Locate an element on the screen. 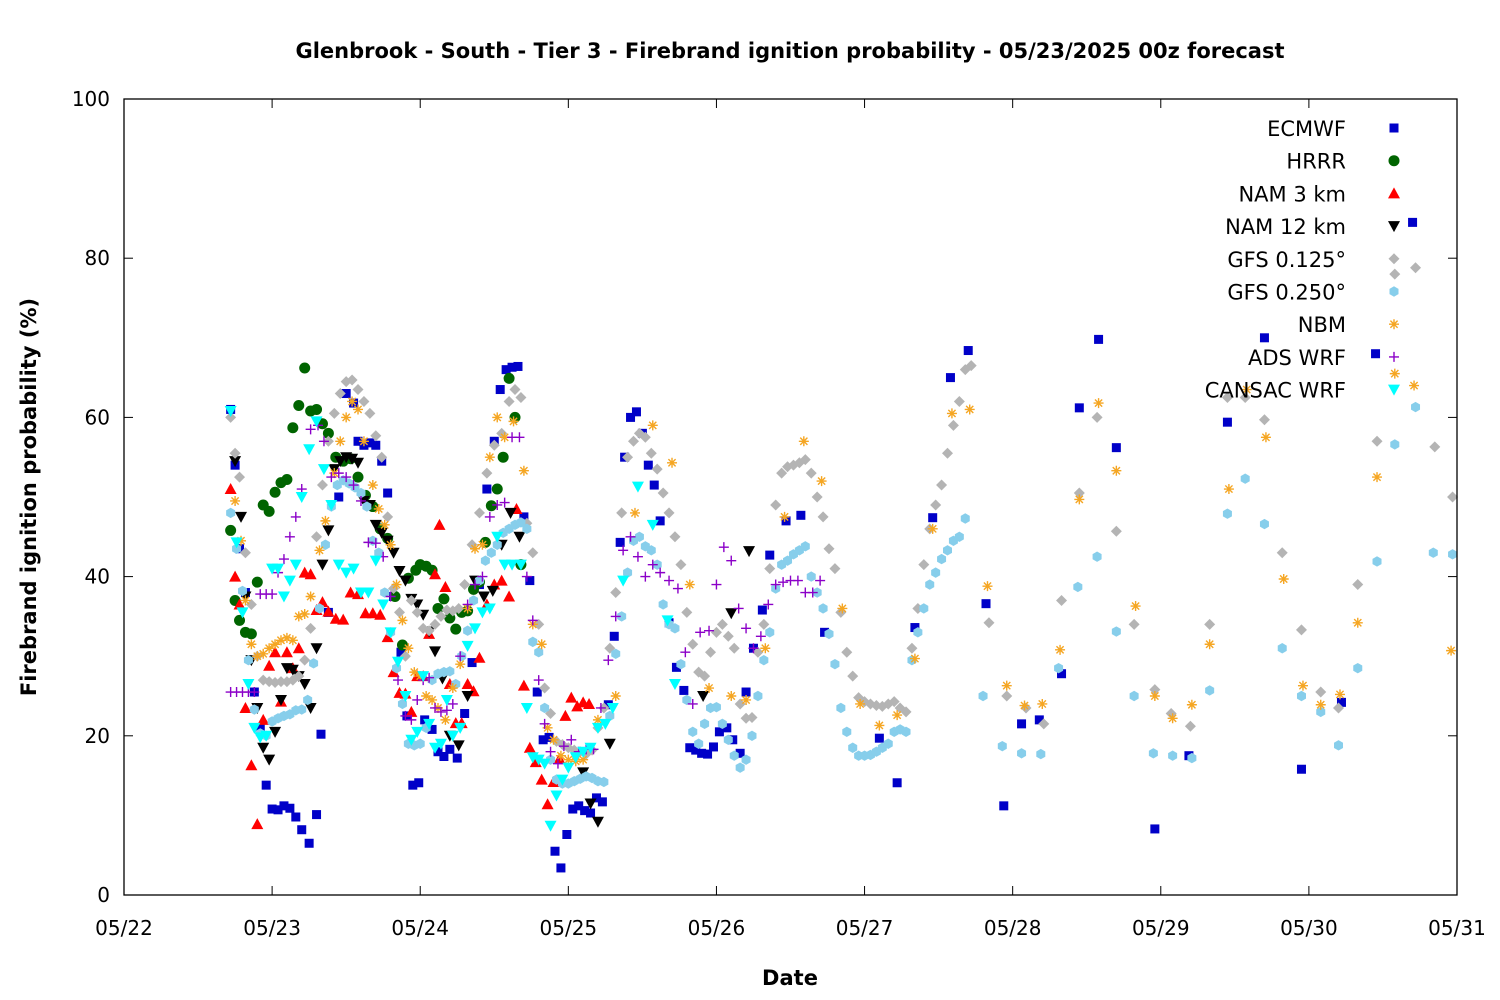 This screenshot has height=1000, width=1500. x-tick-label: 05/26 is located at coordinates (717, 928).